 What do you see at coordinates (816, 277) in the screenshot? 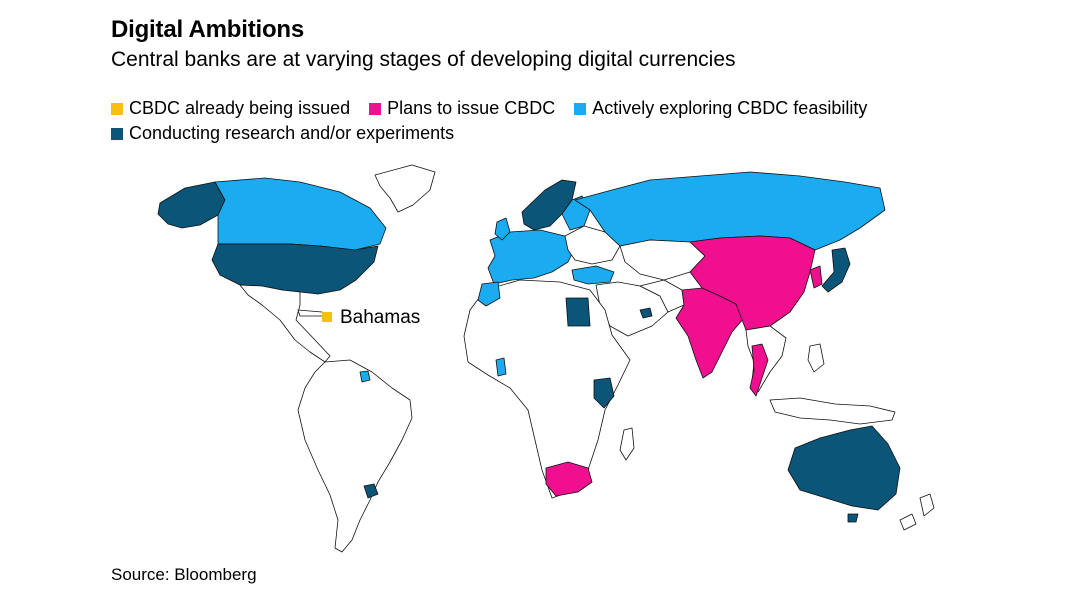
I see `region-korea` at bounding box center [816, 277].